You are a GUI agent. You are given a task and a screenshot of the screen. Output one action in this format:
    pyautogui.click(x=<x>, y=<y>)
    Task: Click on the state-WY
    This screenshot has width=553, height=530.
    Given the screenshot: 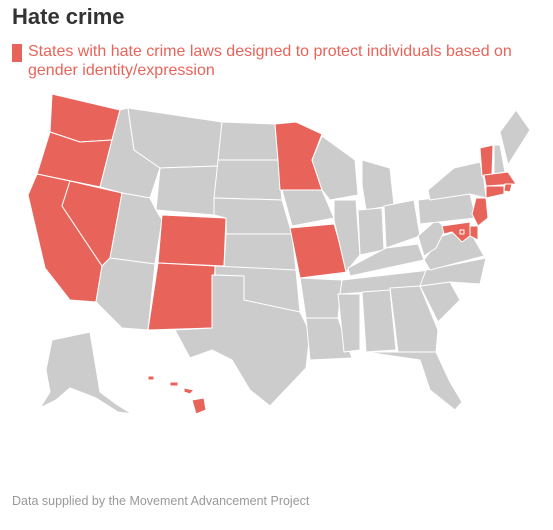 What is the action you would take?
    pyautogui.click(x=187, y=190)
    